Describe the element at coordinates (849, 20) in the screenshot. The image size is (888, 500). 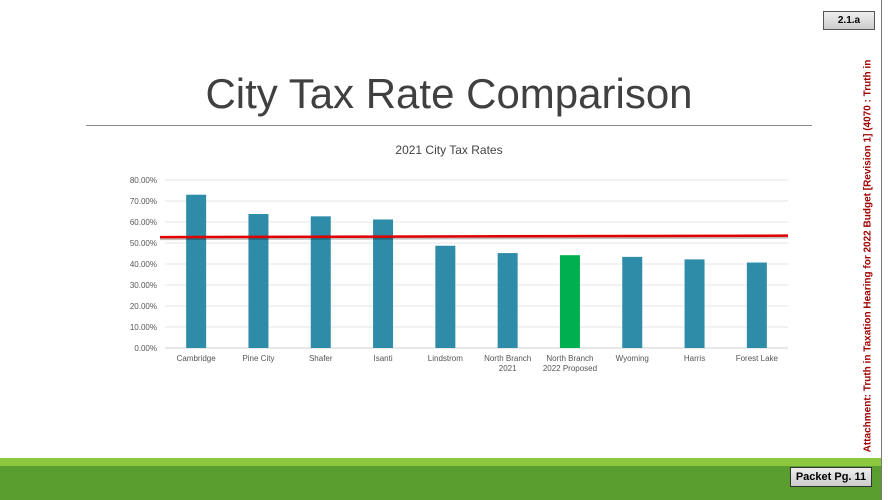
I see `attachment-badge: 2.1.a` at that location.